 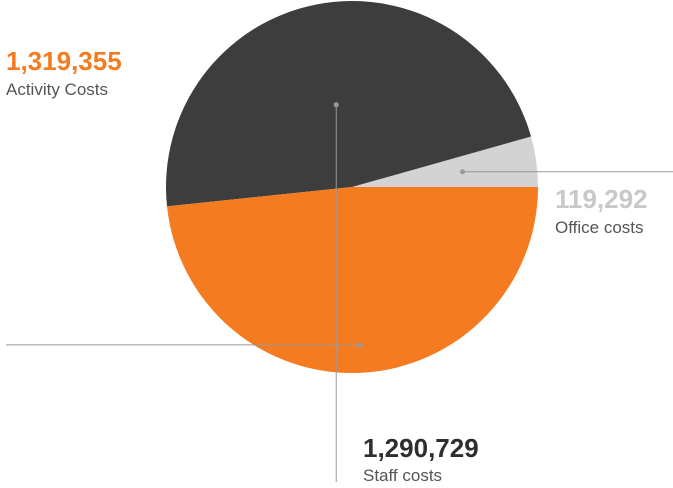 What do you see at coordinates (601, 199) in the screenshot?
I see `office-costs-value: 119,292` at bounding box center [601, 199].